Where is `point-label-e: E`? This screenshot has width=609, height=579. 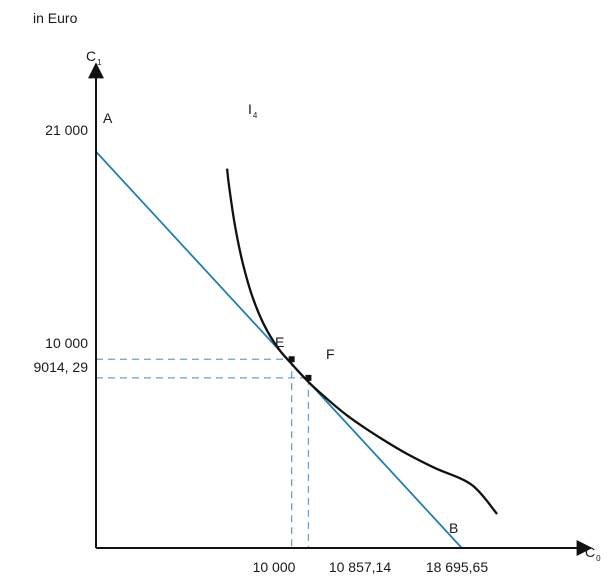
point-label-e: E is located at coordinates (279, 342).